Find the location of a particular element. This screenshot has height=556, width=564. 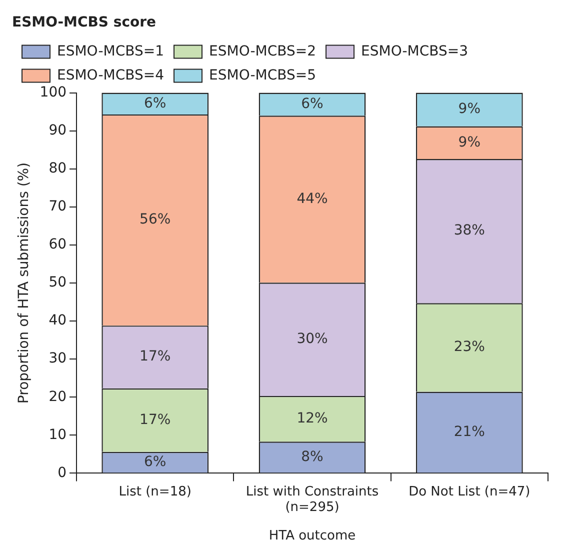

x-axis-title: HTA outcome is located at coordinates (312, 536).